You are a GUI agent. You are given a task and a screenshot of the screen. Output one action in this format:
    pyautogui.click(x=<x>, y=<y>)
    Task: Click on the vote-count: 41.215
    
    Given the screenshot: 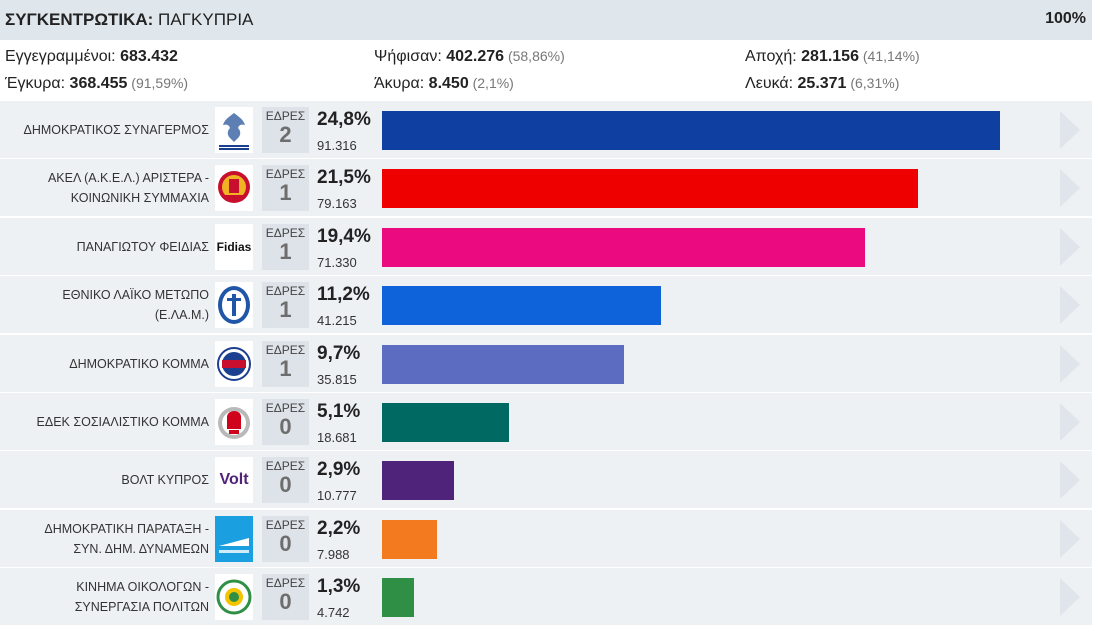 What is the action you would take?
    pyautogui.click(x=337, y=320)
    